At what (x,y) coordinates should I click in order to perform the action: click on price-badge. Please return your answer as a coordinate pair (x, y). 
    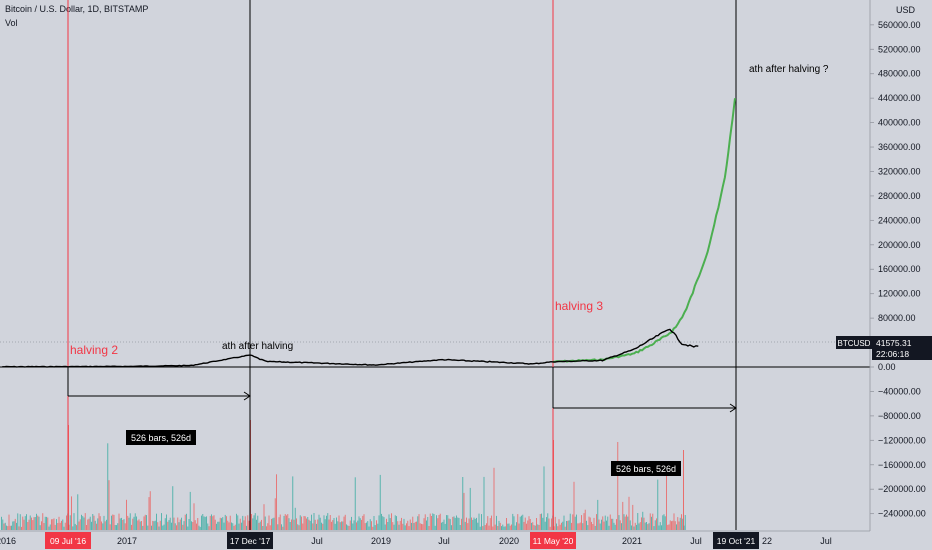
    Looking at the image, I should click on (902, 348).